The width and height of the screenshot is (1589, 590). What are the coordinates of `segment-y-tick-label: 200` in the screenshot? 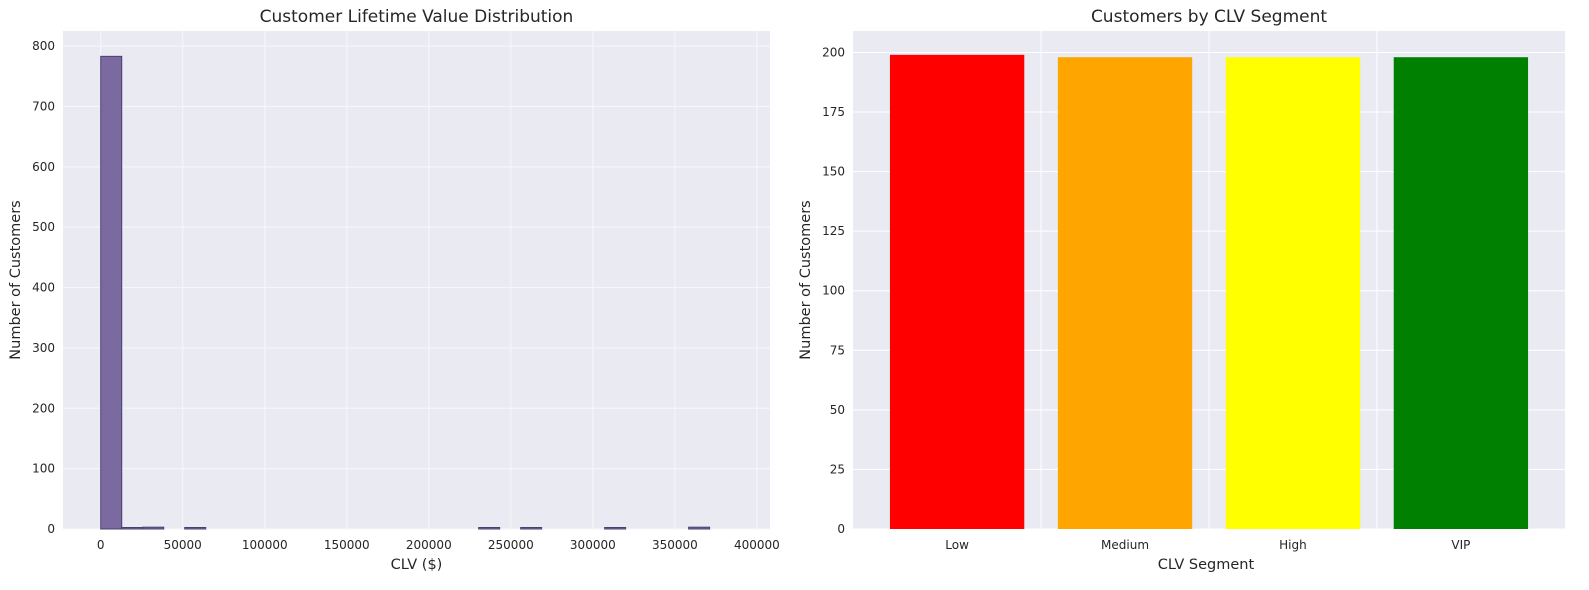 It's located at (833, 52).